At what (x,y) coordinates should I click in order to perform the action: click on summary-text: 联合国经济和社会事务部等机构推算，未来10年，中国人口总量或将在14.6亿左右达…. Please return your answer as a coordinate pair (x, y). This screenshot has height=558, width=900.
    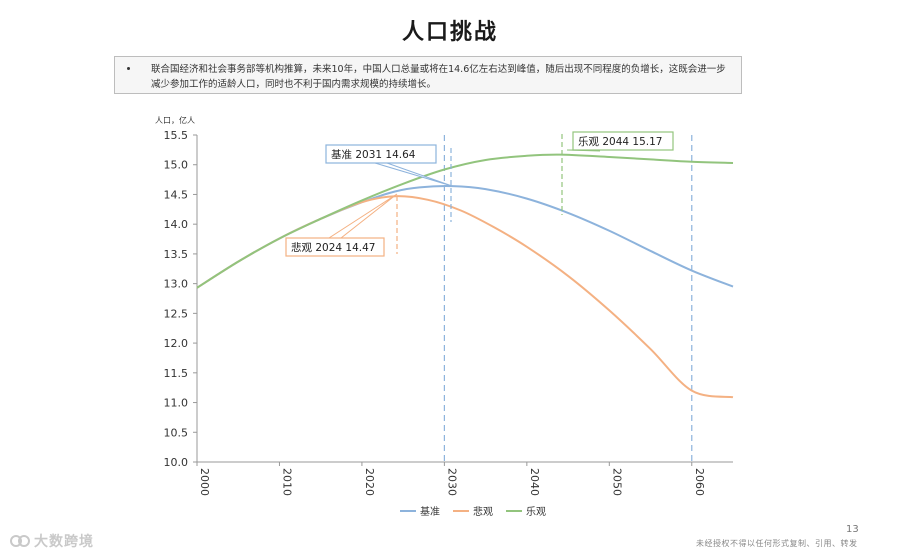
    Looking at the image, I should click on (438, 77).